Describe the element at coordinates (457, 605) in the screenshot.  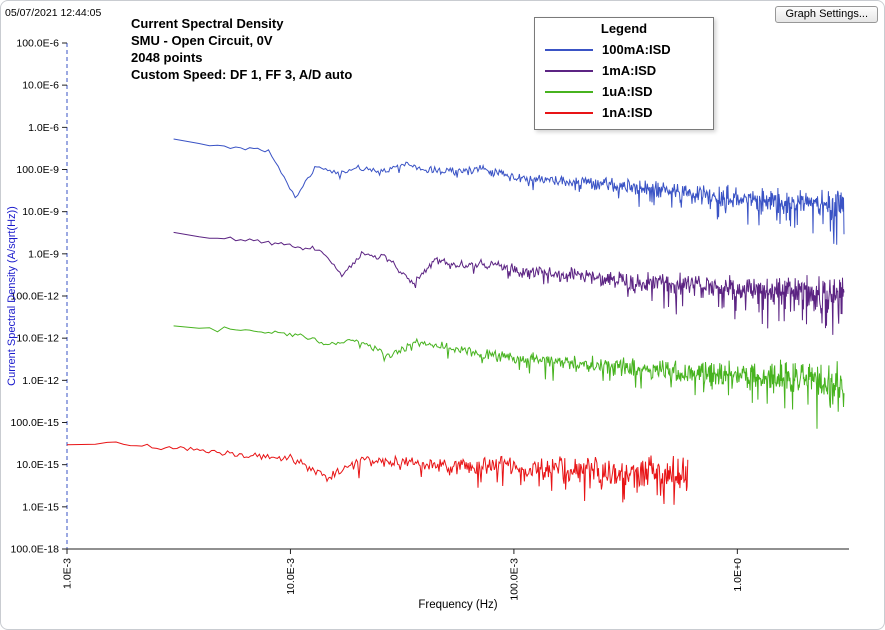
I see `svg-text: Frequency (Hz)` at that location.